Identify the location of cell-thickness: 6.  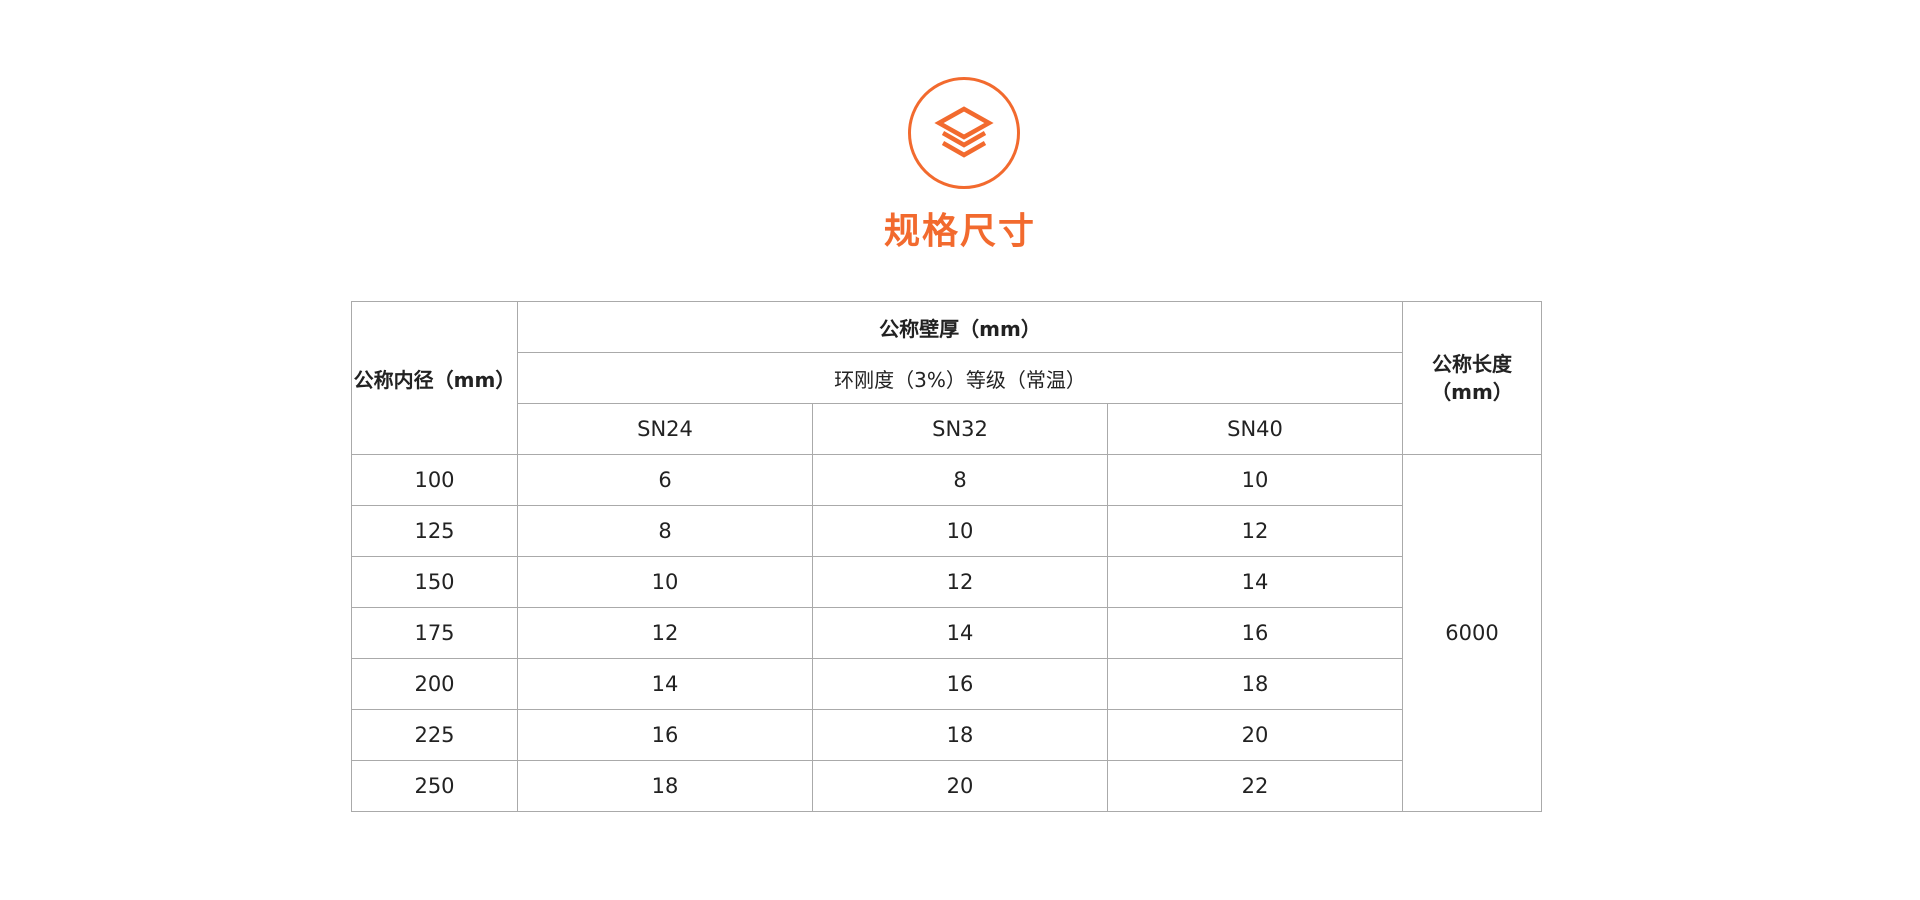
(665, 480).